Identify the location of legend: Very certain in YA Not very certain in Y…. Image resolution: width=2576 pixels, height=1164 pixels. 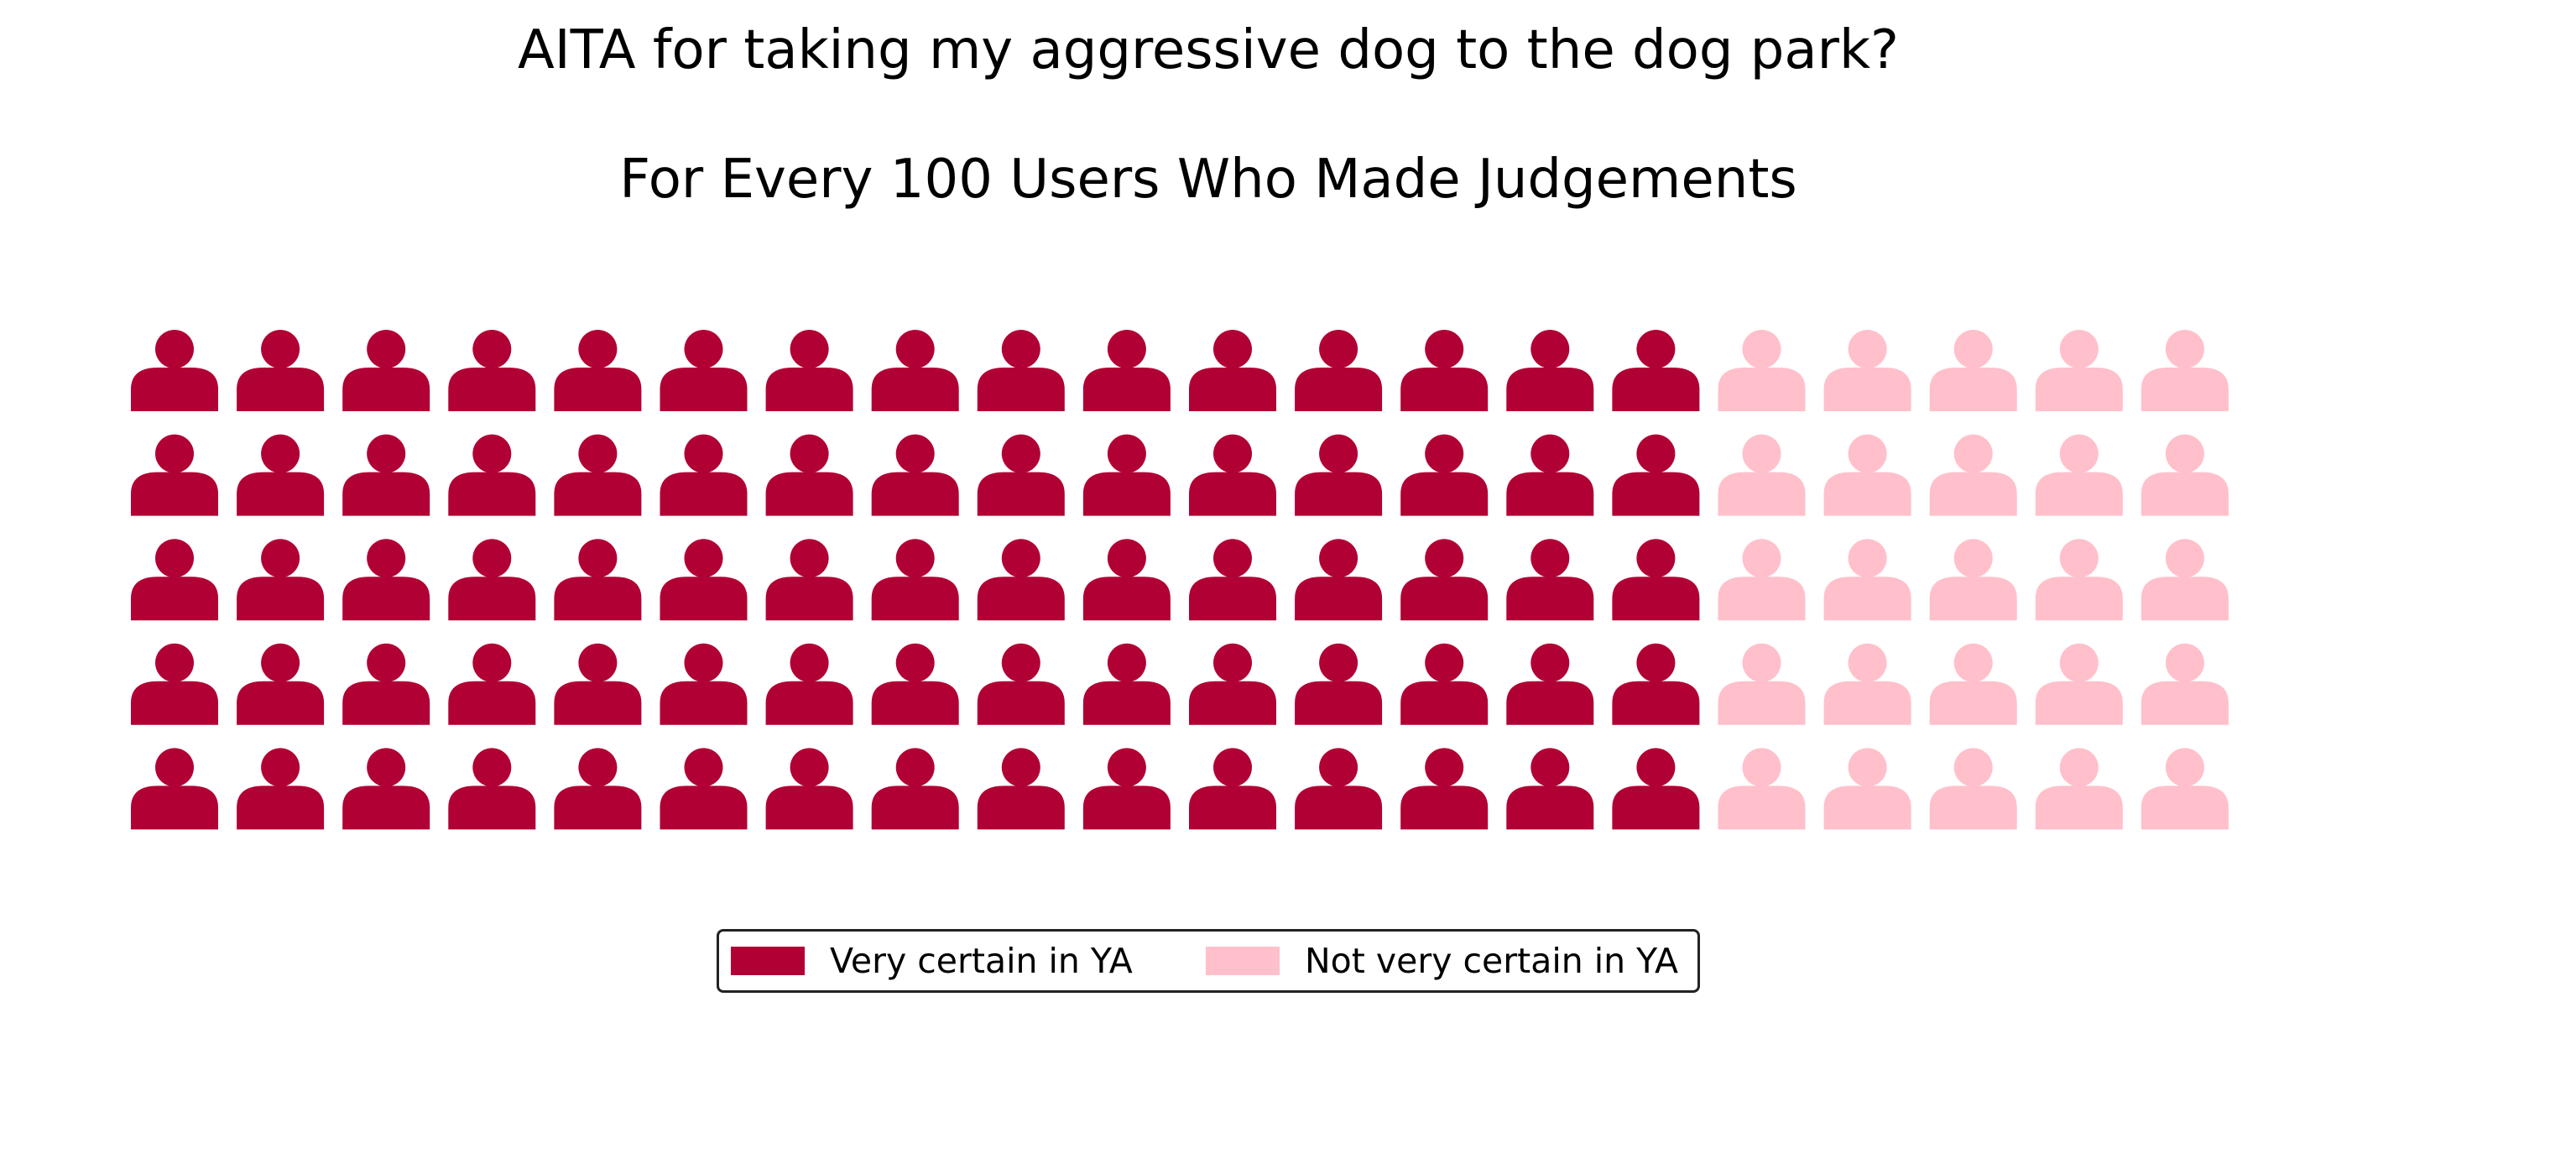
(1208, 961).